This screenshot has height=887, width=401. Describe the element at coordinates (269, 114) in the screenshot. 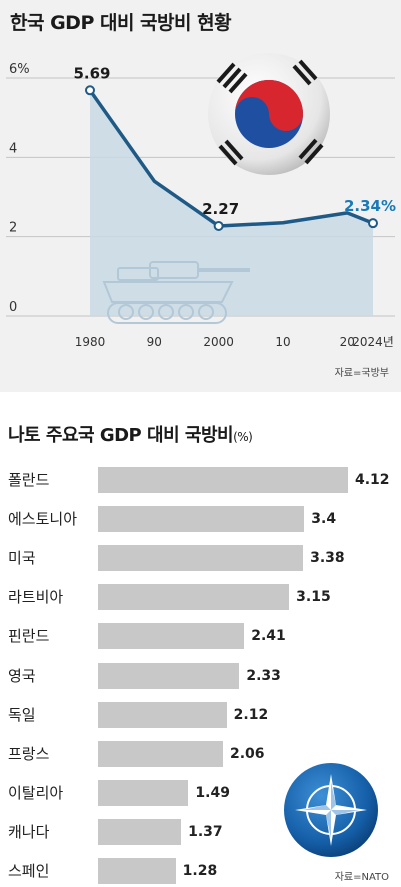

I see `korea-flag-ball-icon` at that location.